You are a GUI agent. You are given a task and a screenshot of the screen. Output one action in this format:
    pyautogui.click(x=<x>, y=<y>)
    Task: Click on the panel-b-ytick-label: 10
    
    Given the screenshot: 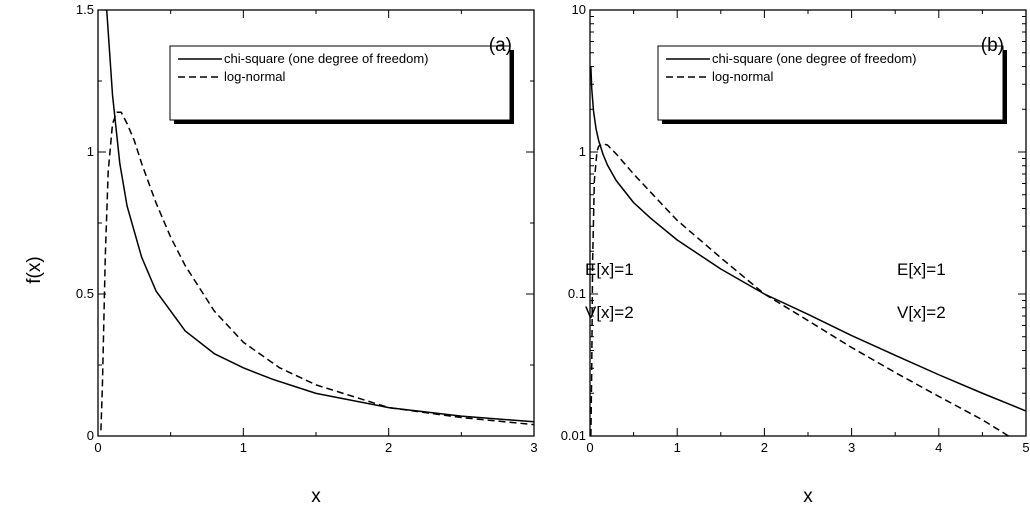 What is the action you would take?
    pyautogui.click(x=579, y=9)
    